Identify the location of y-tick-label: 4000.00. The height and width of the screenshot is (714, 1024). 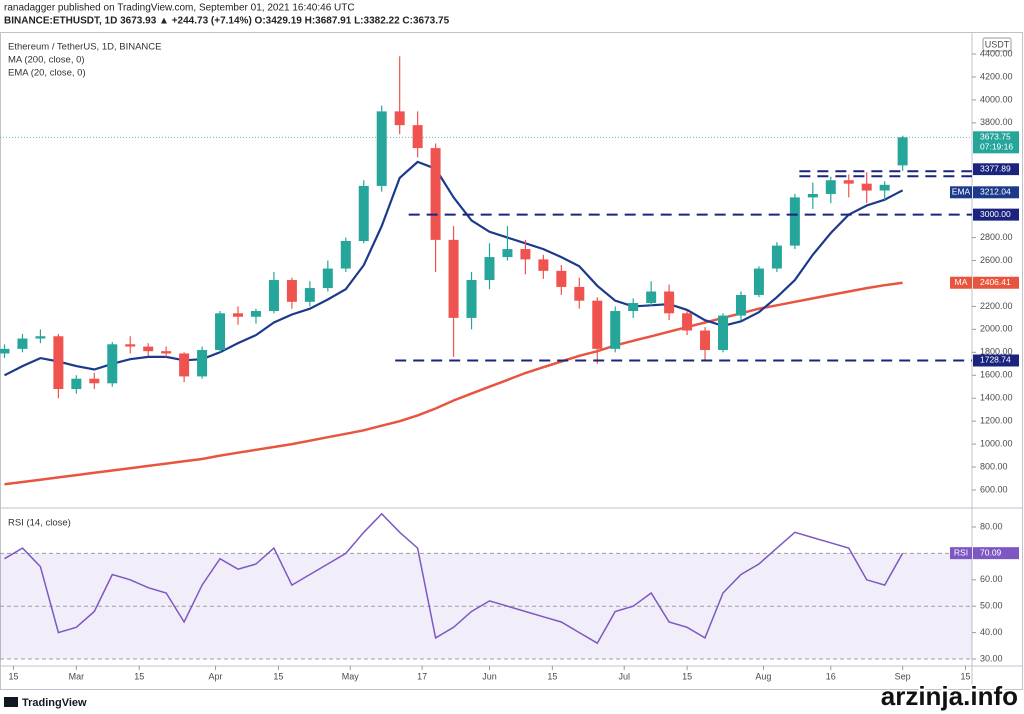
(996, 99).